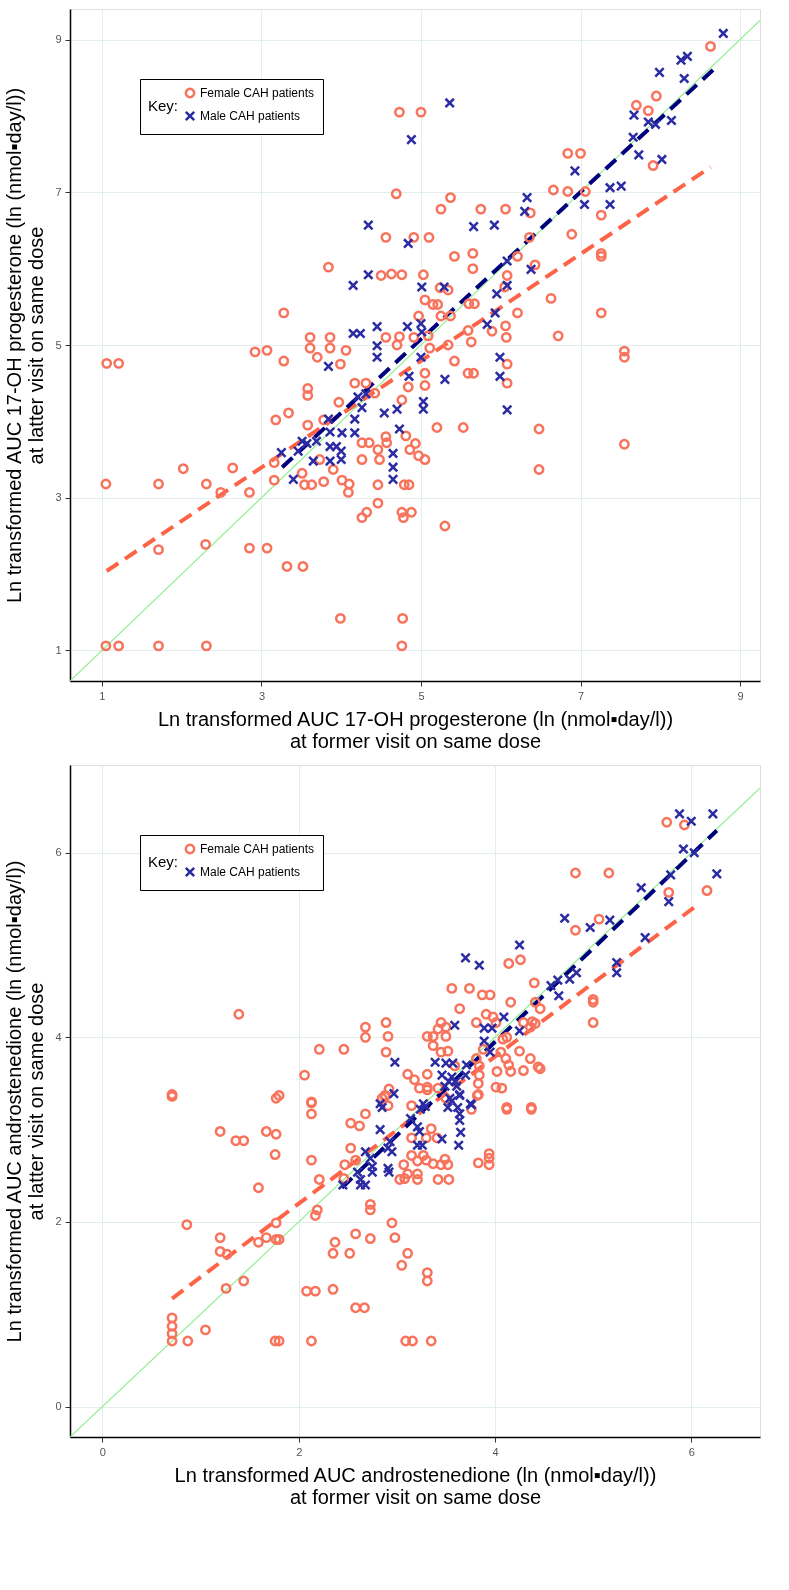  I want to click on x-tick-label: 1, so click(102, 695).